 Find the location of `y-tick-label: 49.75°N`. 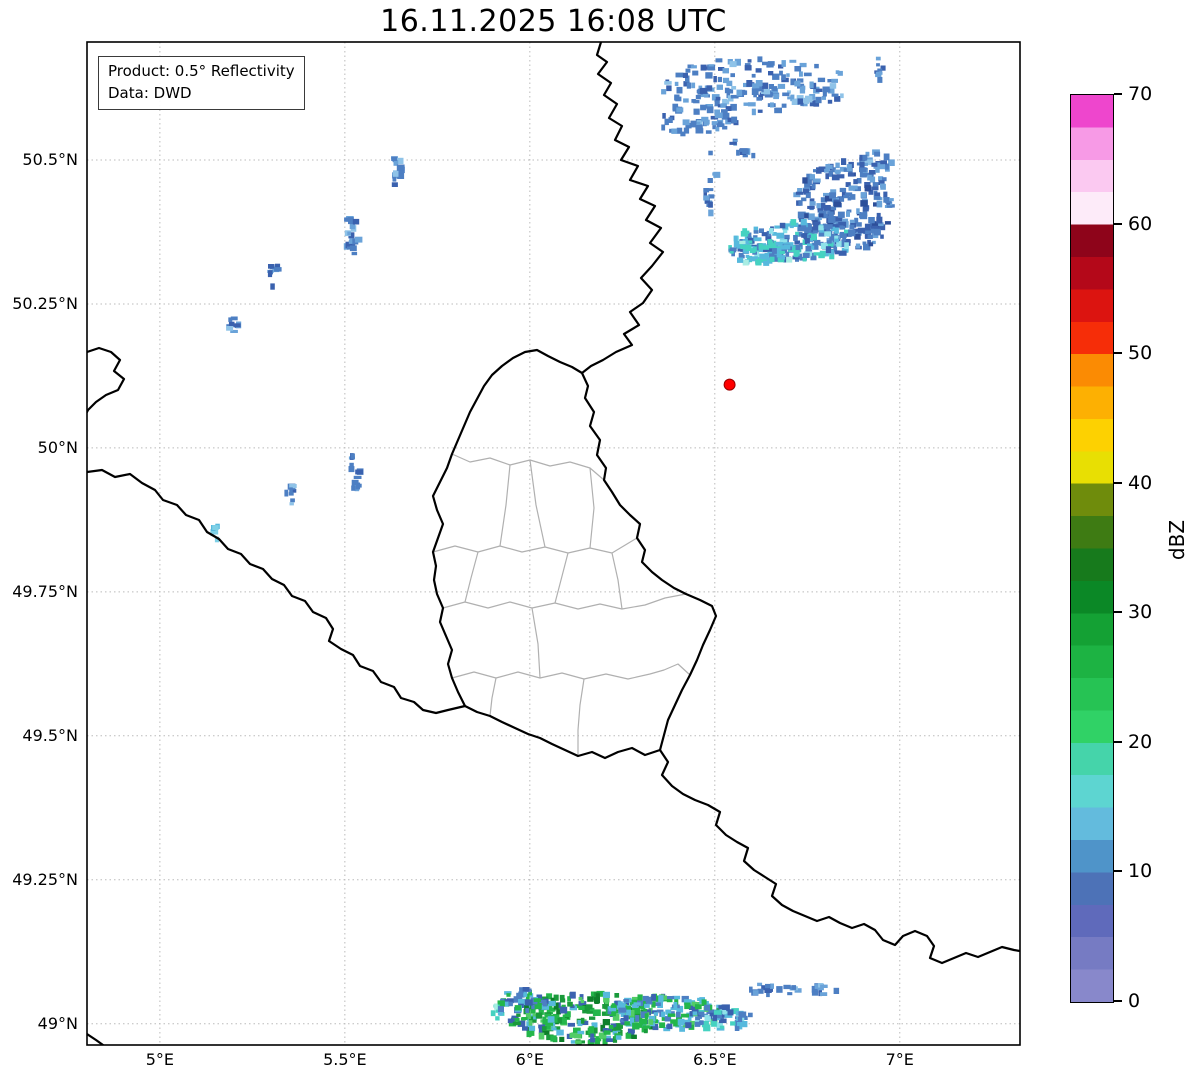

y-tick-label: 49.75°N is located at coordinates (45, 591).